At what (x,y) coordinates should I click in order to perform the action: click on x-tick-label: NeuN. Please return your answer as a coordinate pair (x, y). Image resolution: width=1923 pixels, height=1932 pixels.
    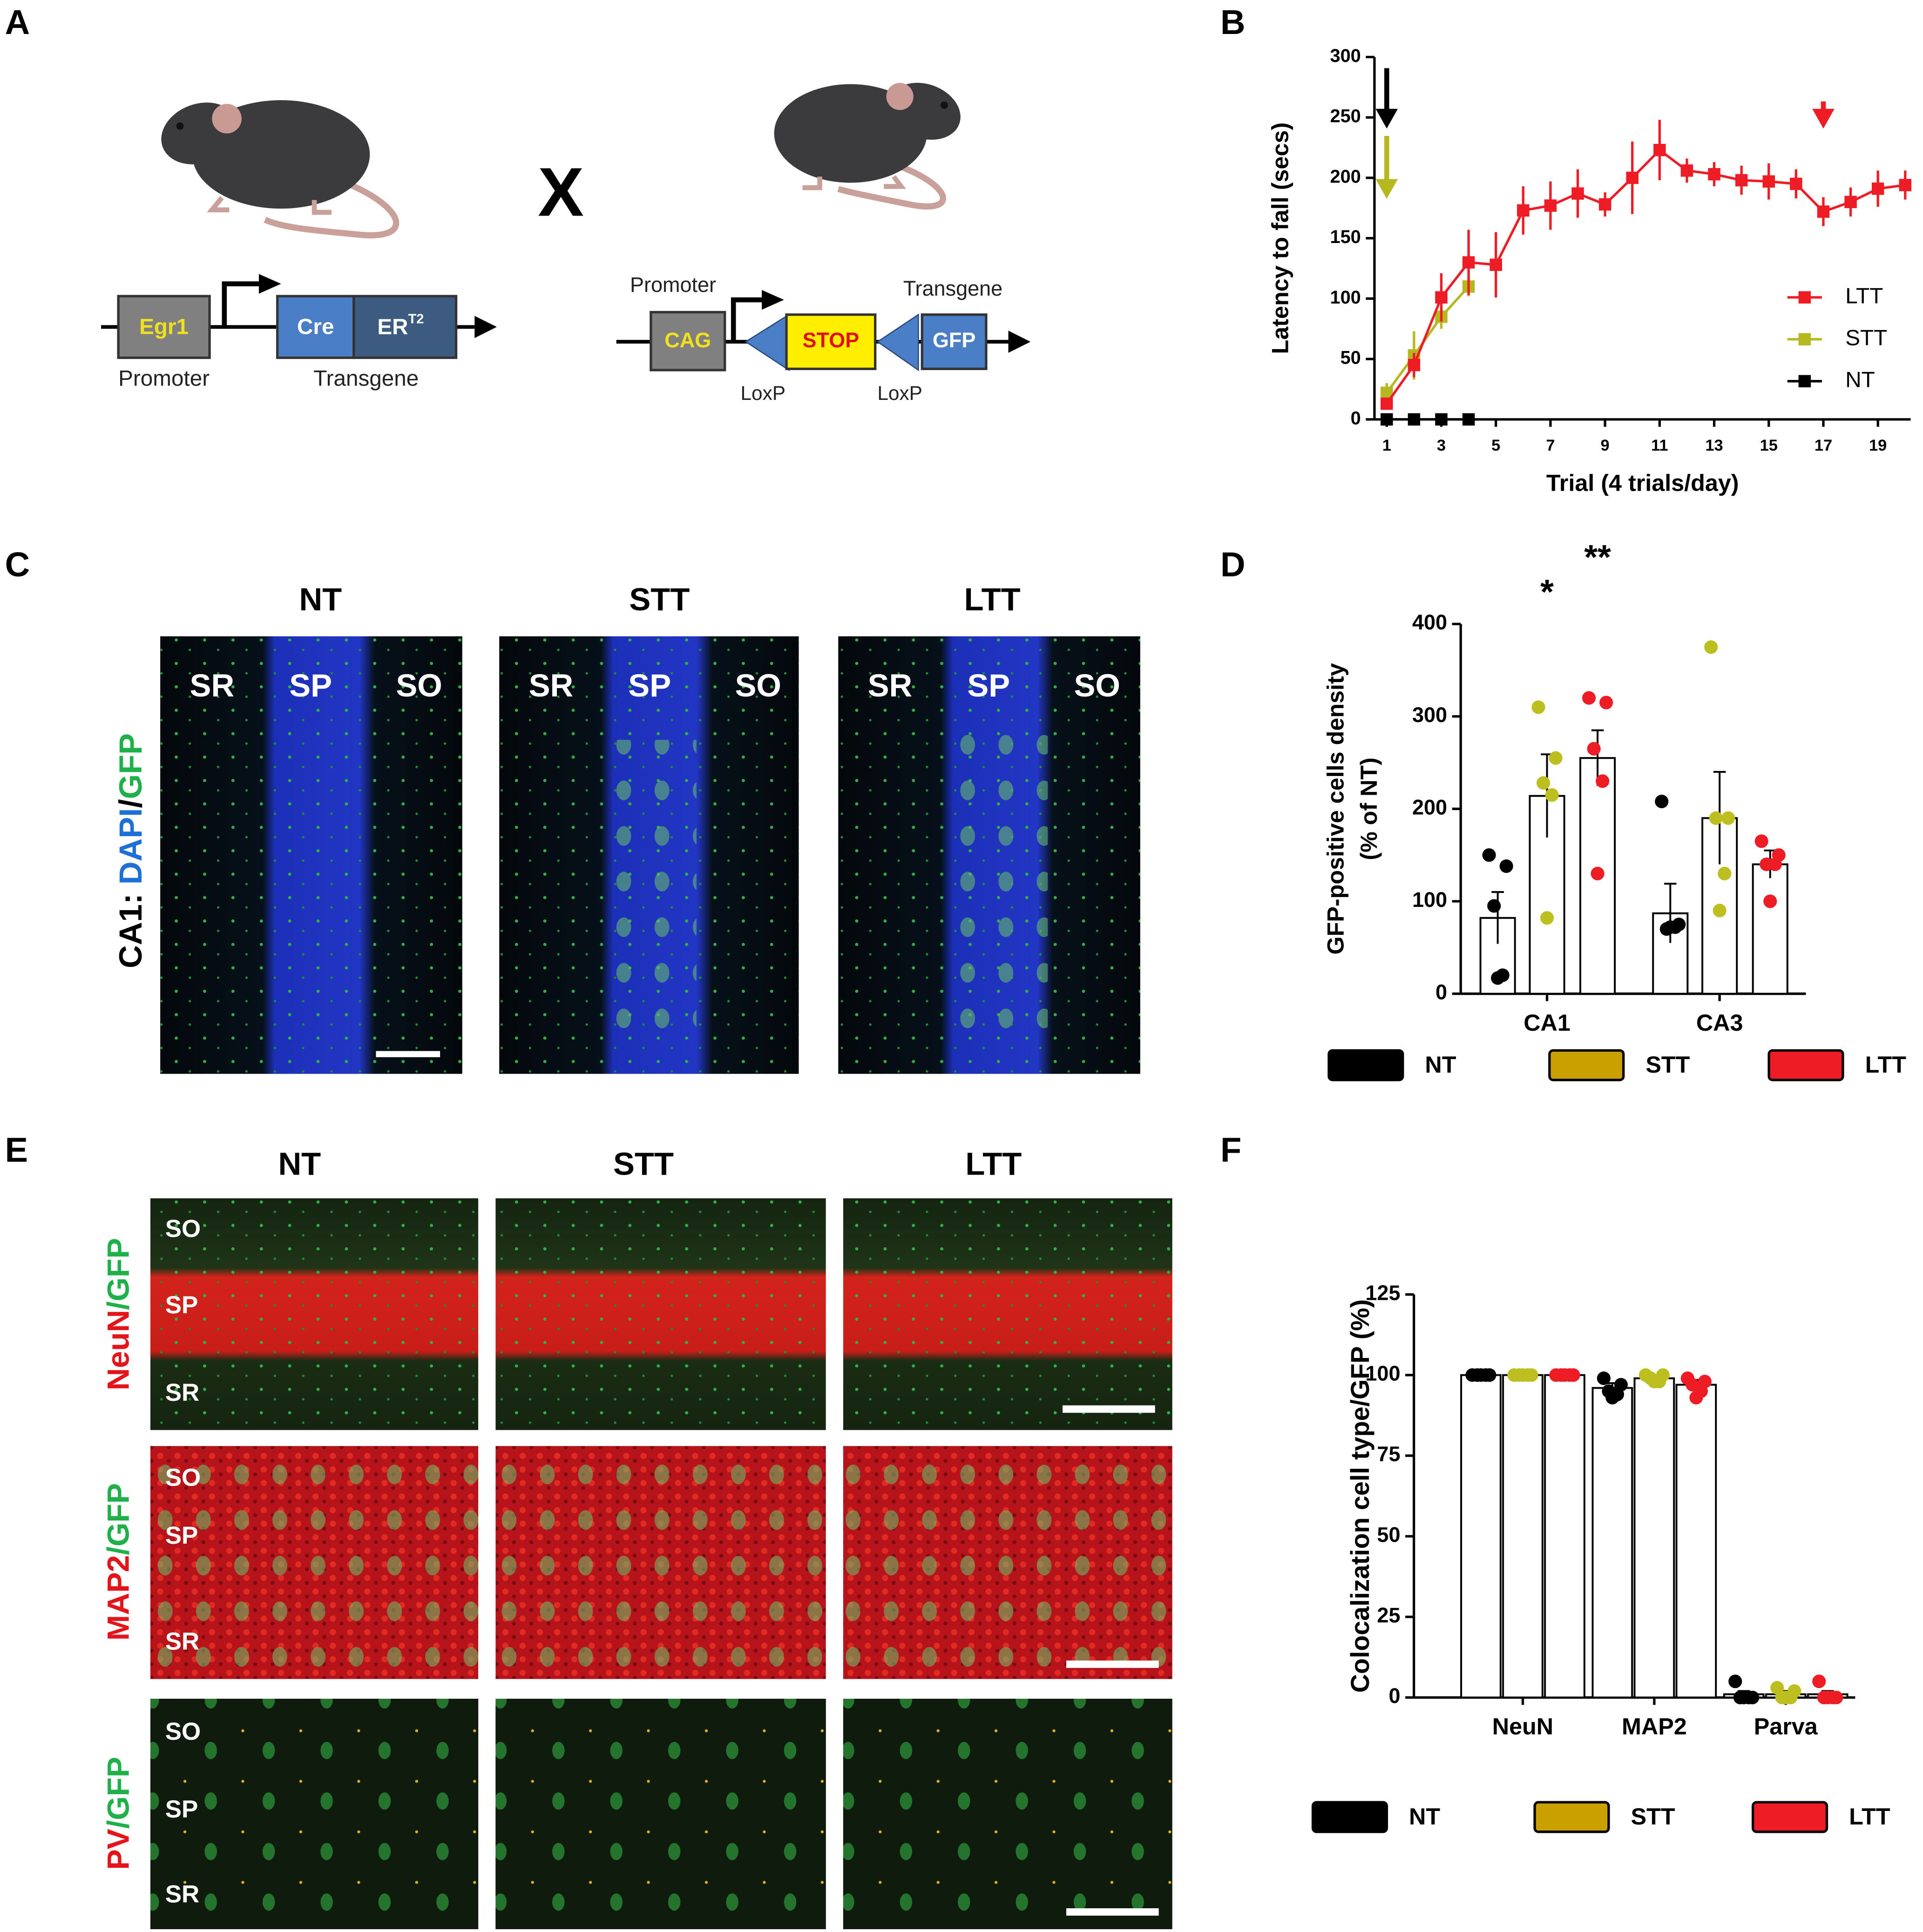
    Looking at the image, I should click on (1522, 1726).